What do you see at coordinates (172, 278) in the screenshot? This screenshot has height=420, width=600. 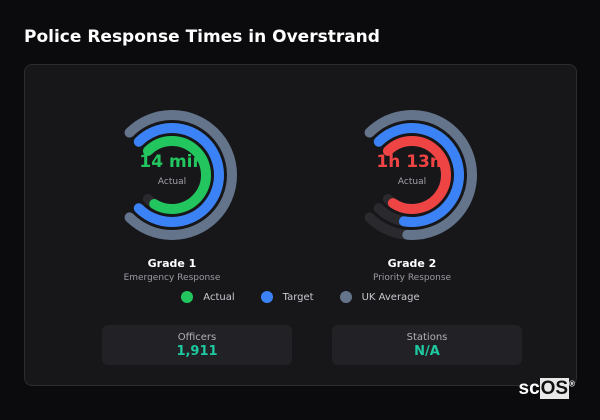 I see `gauge-description: Emergency Response` at bounding box center [172, 278].